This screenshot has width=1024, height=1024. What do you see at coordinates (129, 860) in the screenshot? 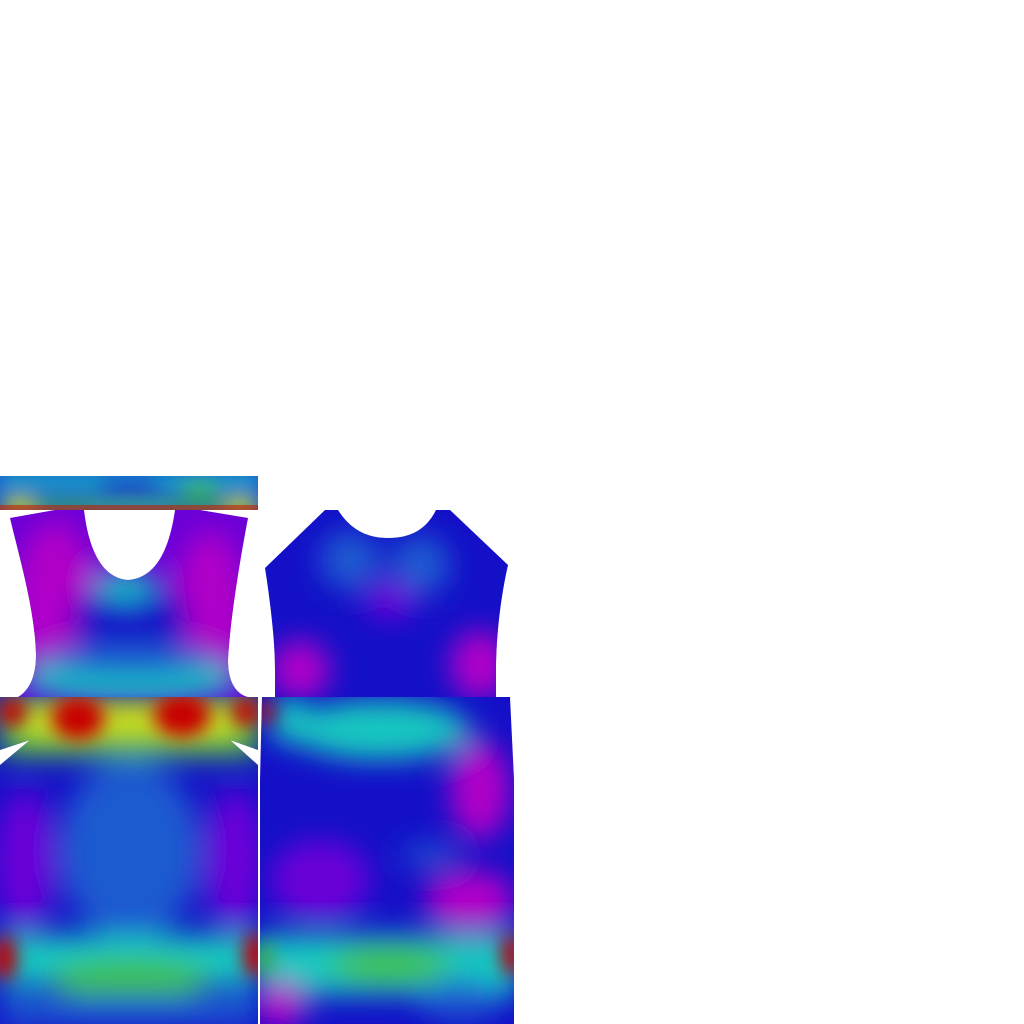
I see `front-skirt` at bounding box center [129, 860].